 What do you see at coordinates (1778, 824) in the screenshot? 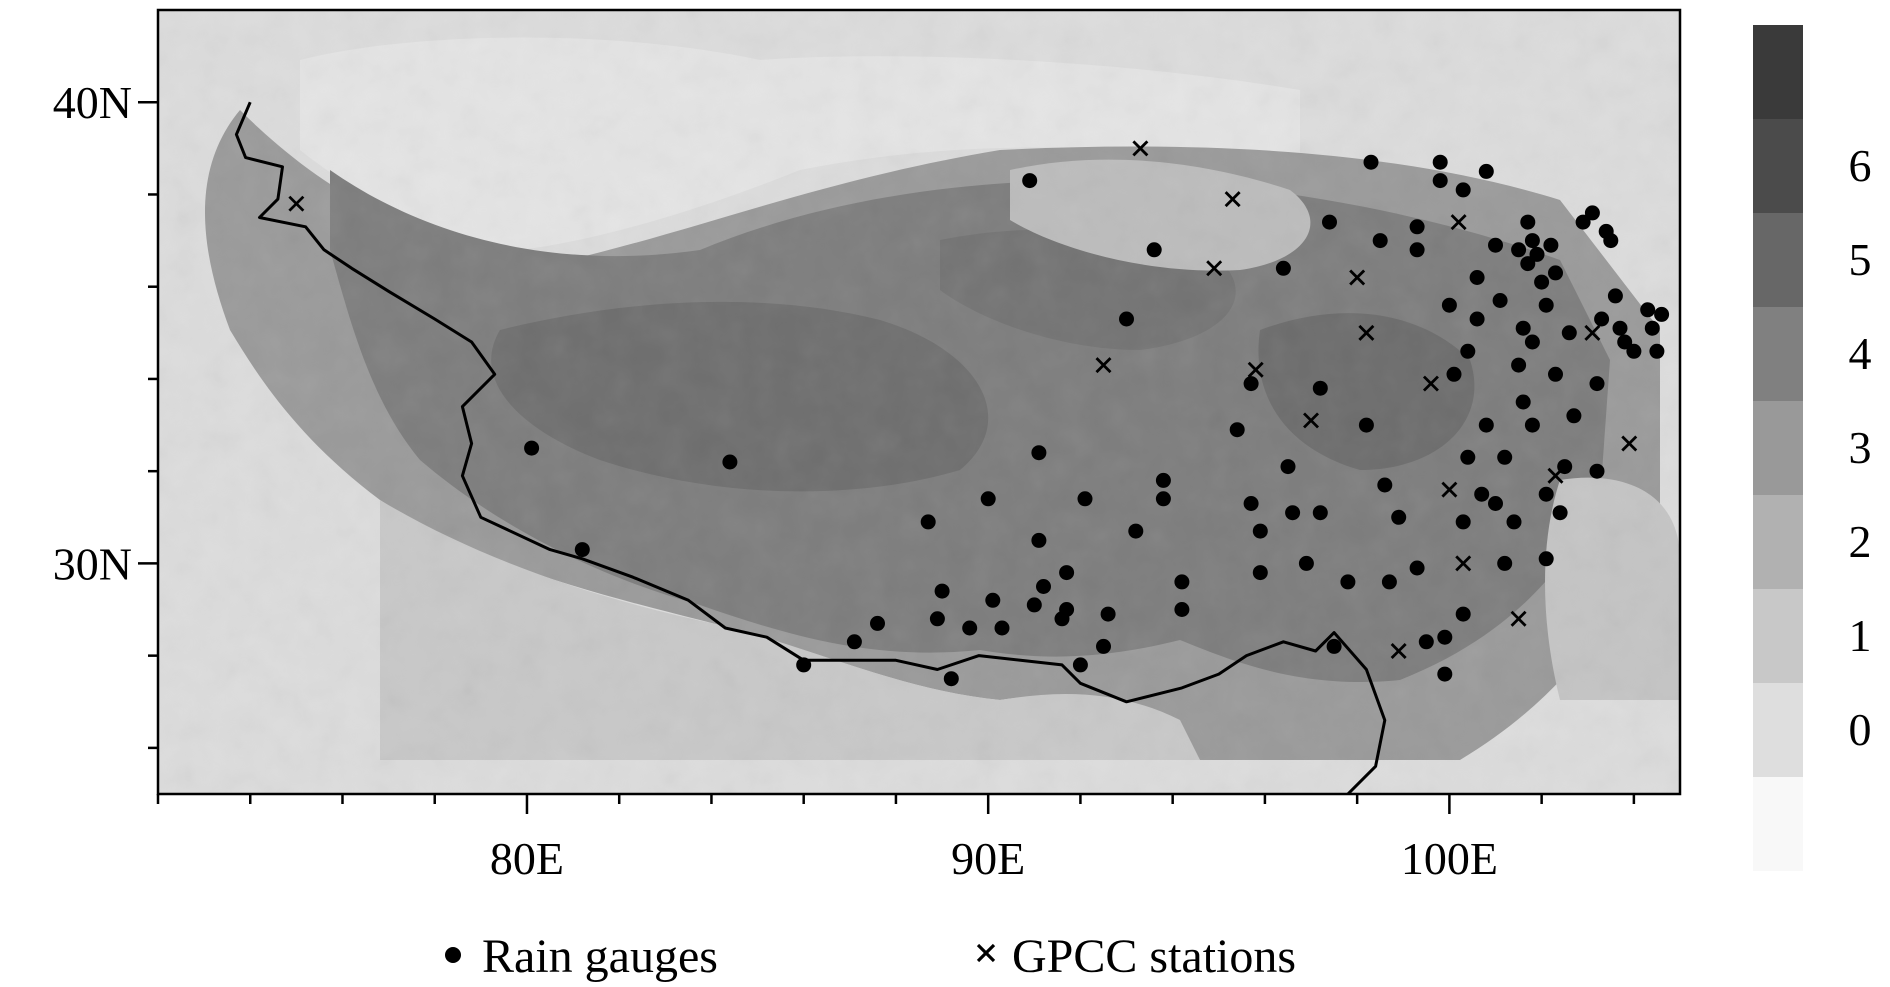
I see `colorbar-bin-below` at bounding box center [1778, 824].